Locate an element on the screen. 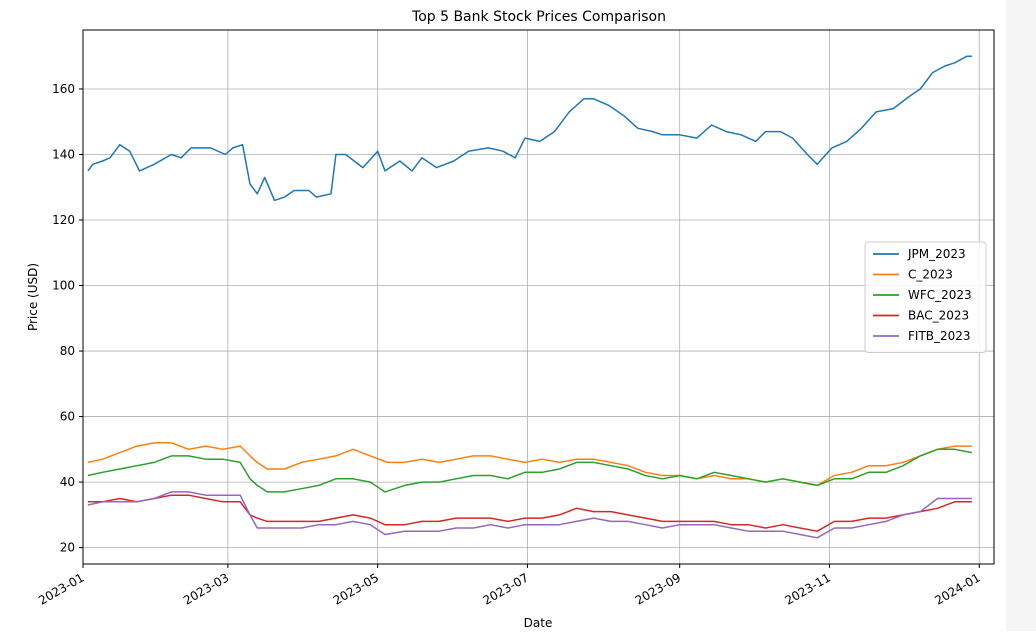  chart-title: Top 5 Bank Stock Prices Comparison is located at coordinates (538, 17).